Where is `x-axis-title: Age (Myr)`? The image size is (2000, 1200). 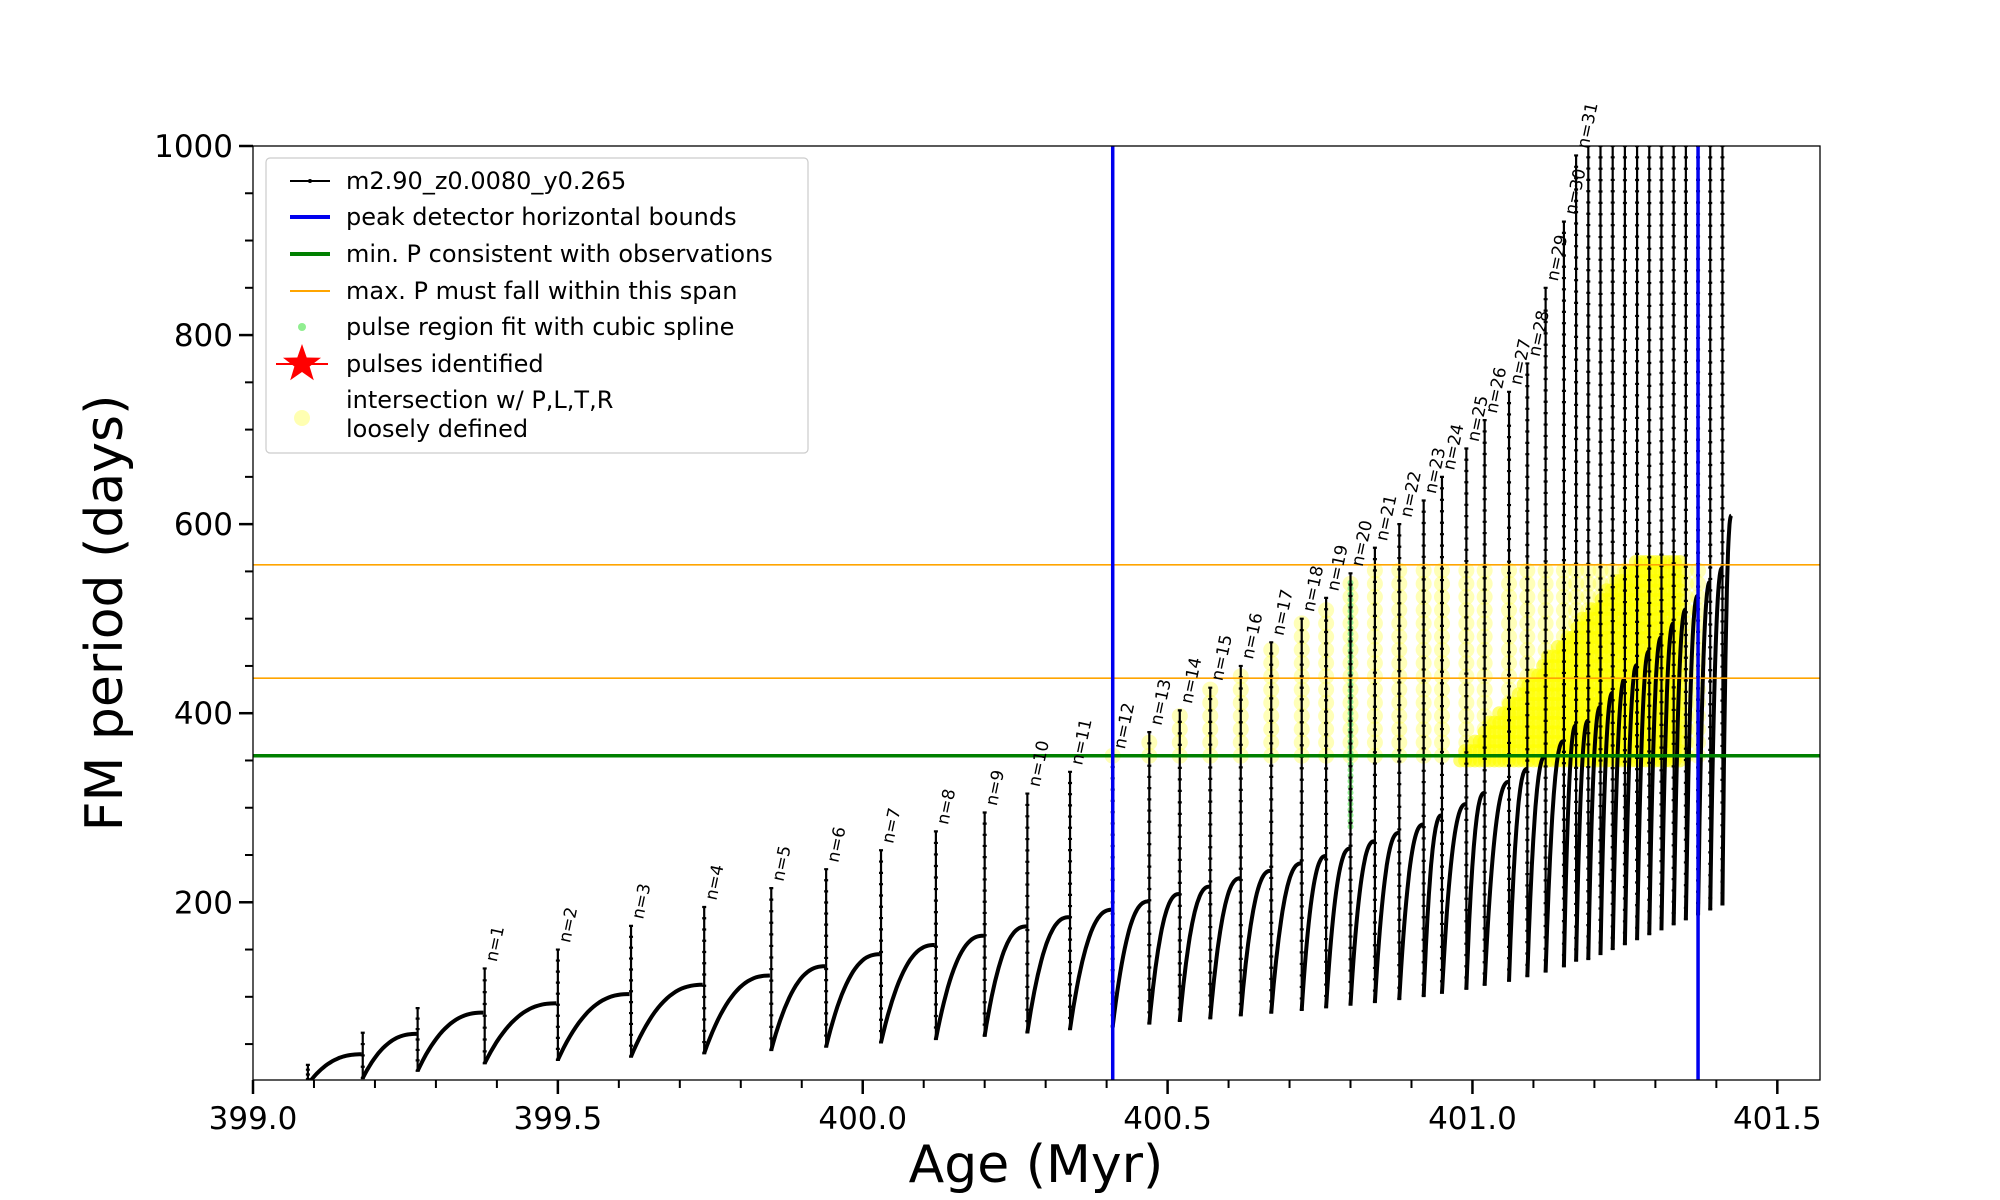
x-axis-title: Age (Myr) is located at coordinates (1036, 1165).